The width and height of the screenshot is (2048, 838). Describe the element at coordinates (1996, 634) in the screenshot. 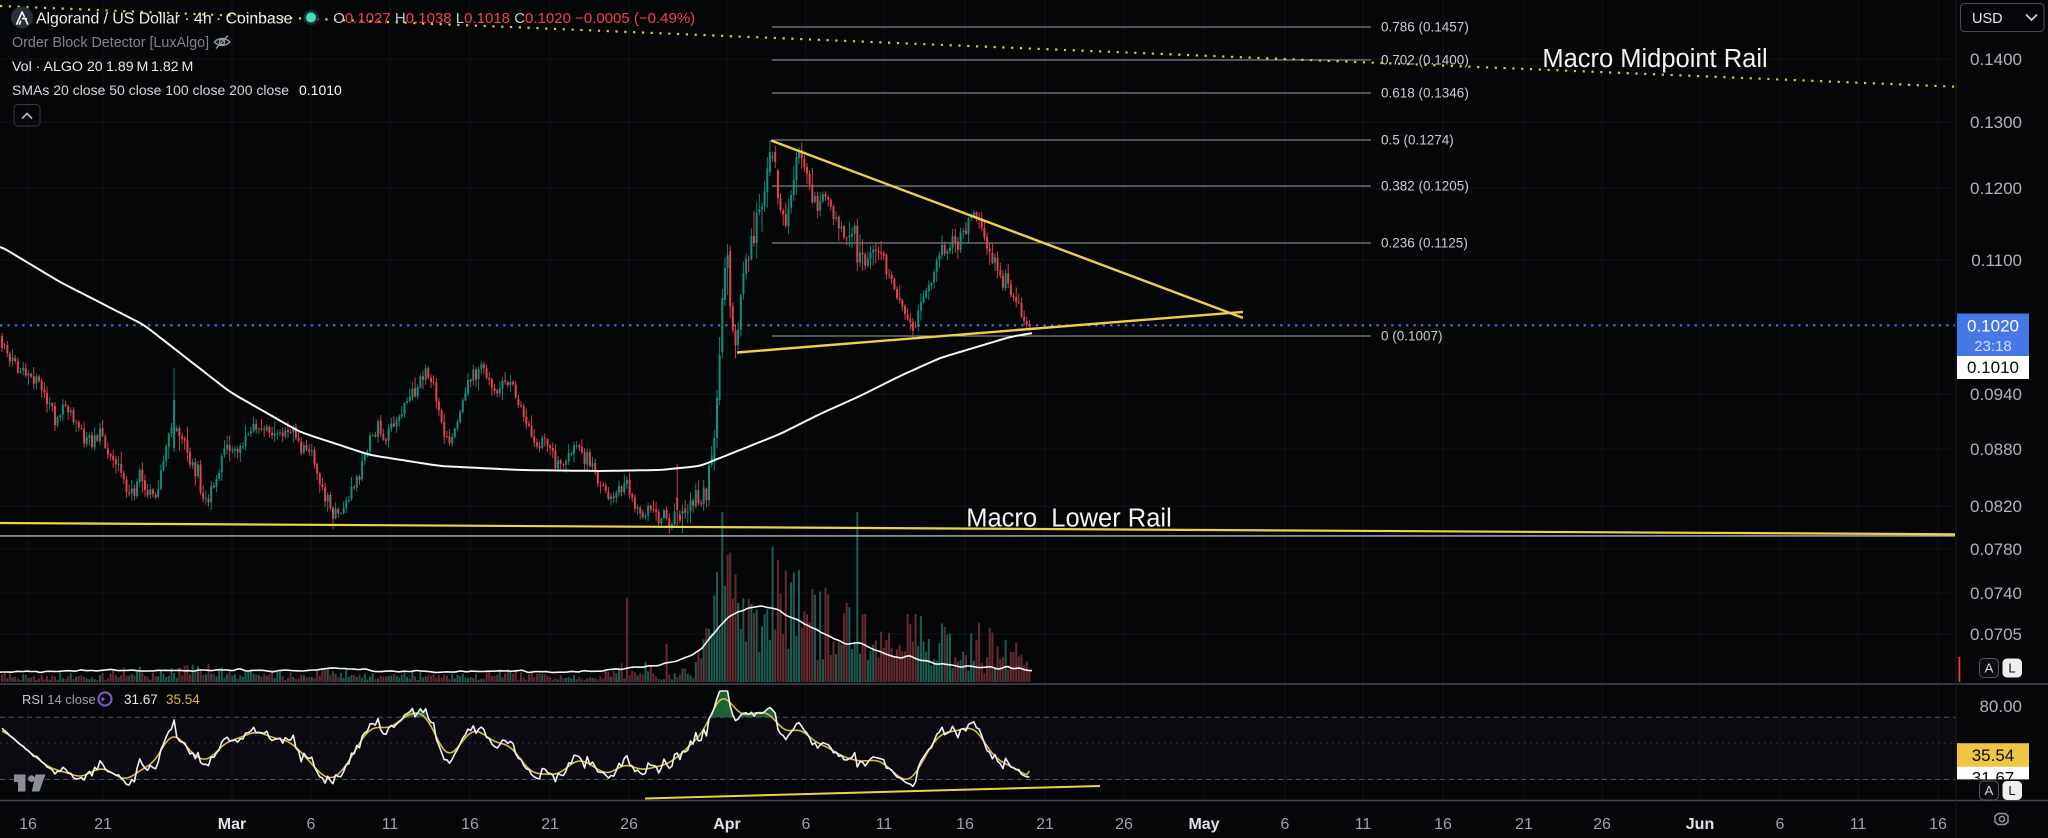

I see `svg-text: 0.0705` at that location.